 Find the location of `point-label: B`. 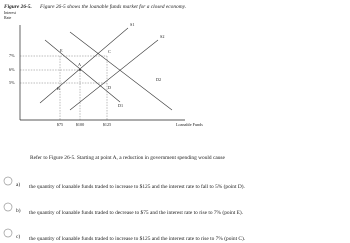

point-label: B is located at coordinates (58, 88).